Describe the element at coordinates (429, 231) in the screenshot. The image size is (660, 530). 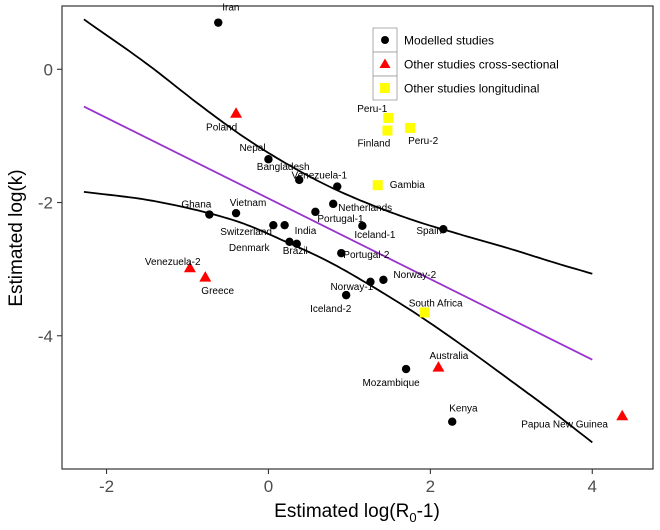
I see `label-spain: Spain` at that location.